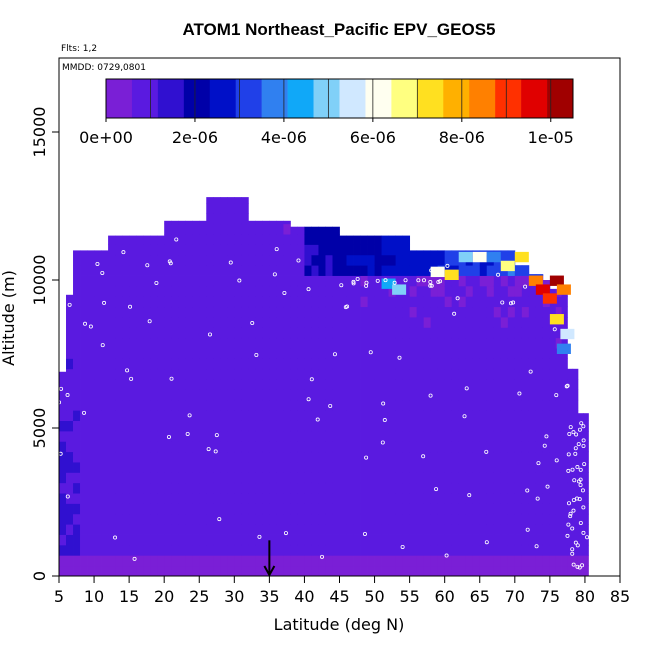  I want to click on heatmap-hotspot, so click(521, 257).